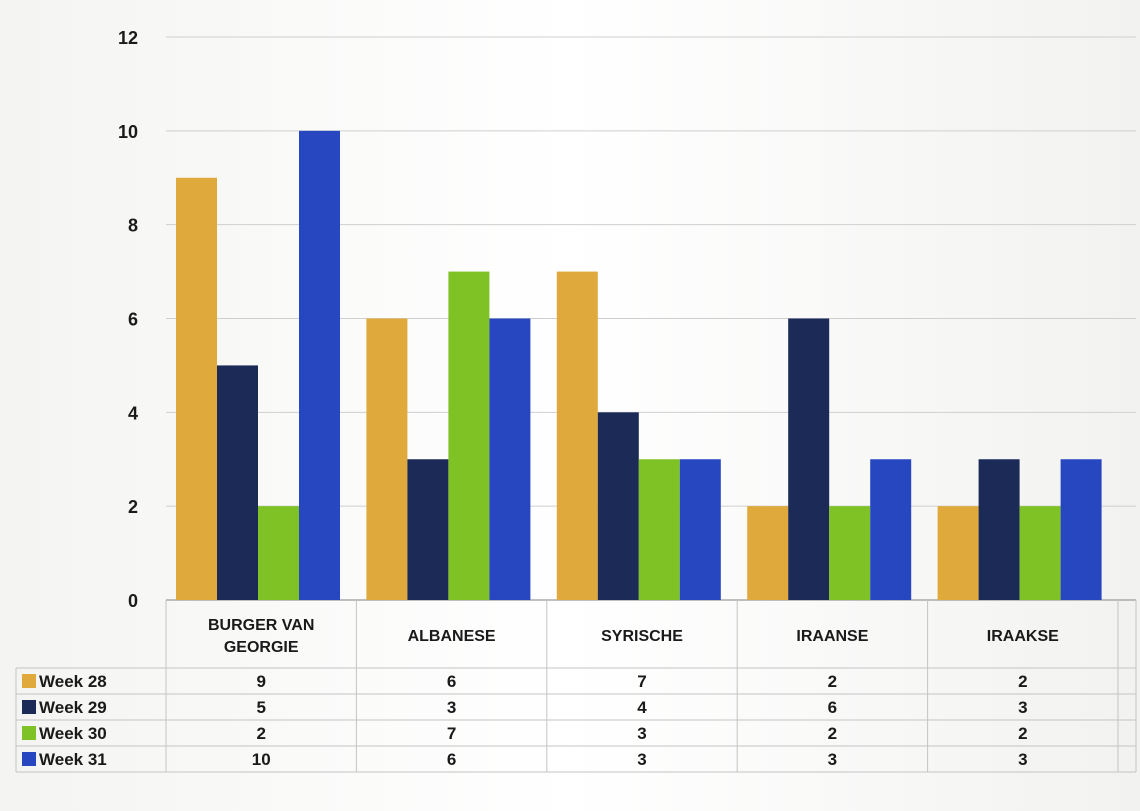 This screenshot has width=1140, height=811. What do you see at coordinates (133, 226) in the screenshot?
I see `y-tick-label: 8` at bounding box center [133, 226].